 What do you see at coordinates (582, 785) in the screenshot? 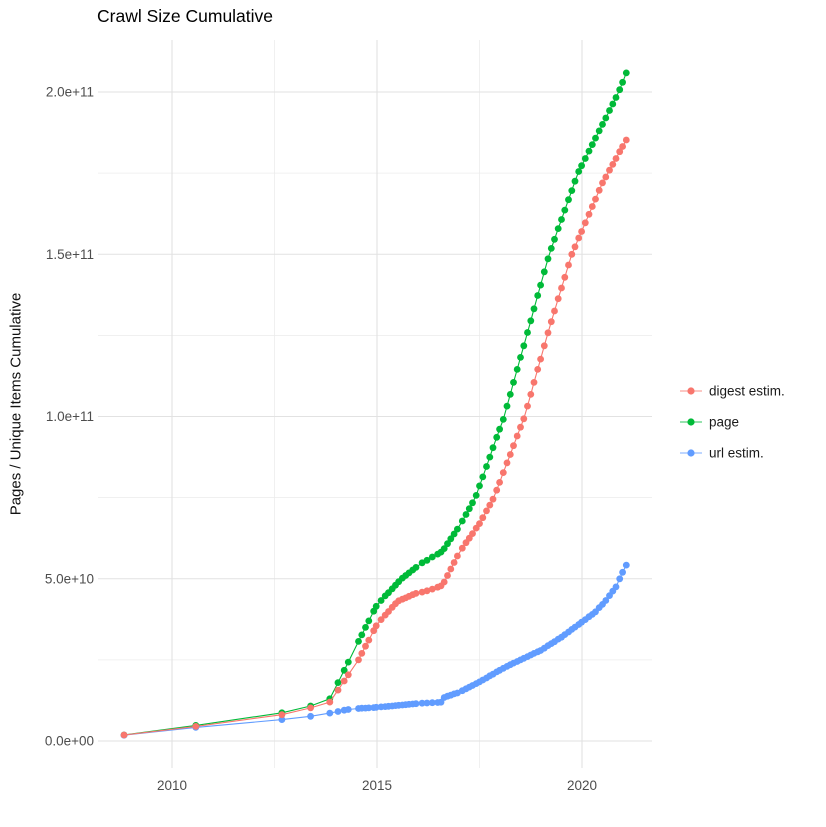
I see `x-tick-label: 2020` at bounding box center [582, 785].